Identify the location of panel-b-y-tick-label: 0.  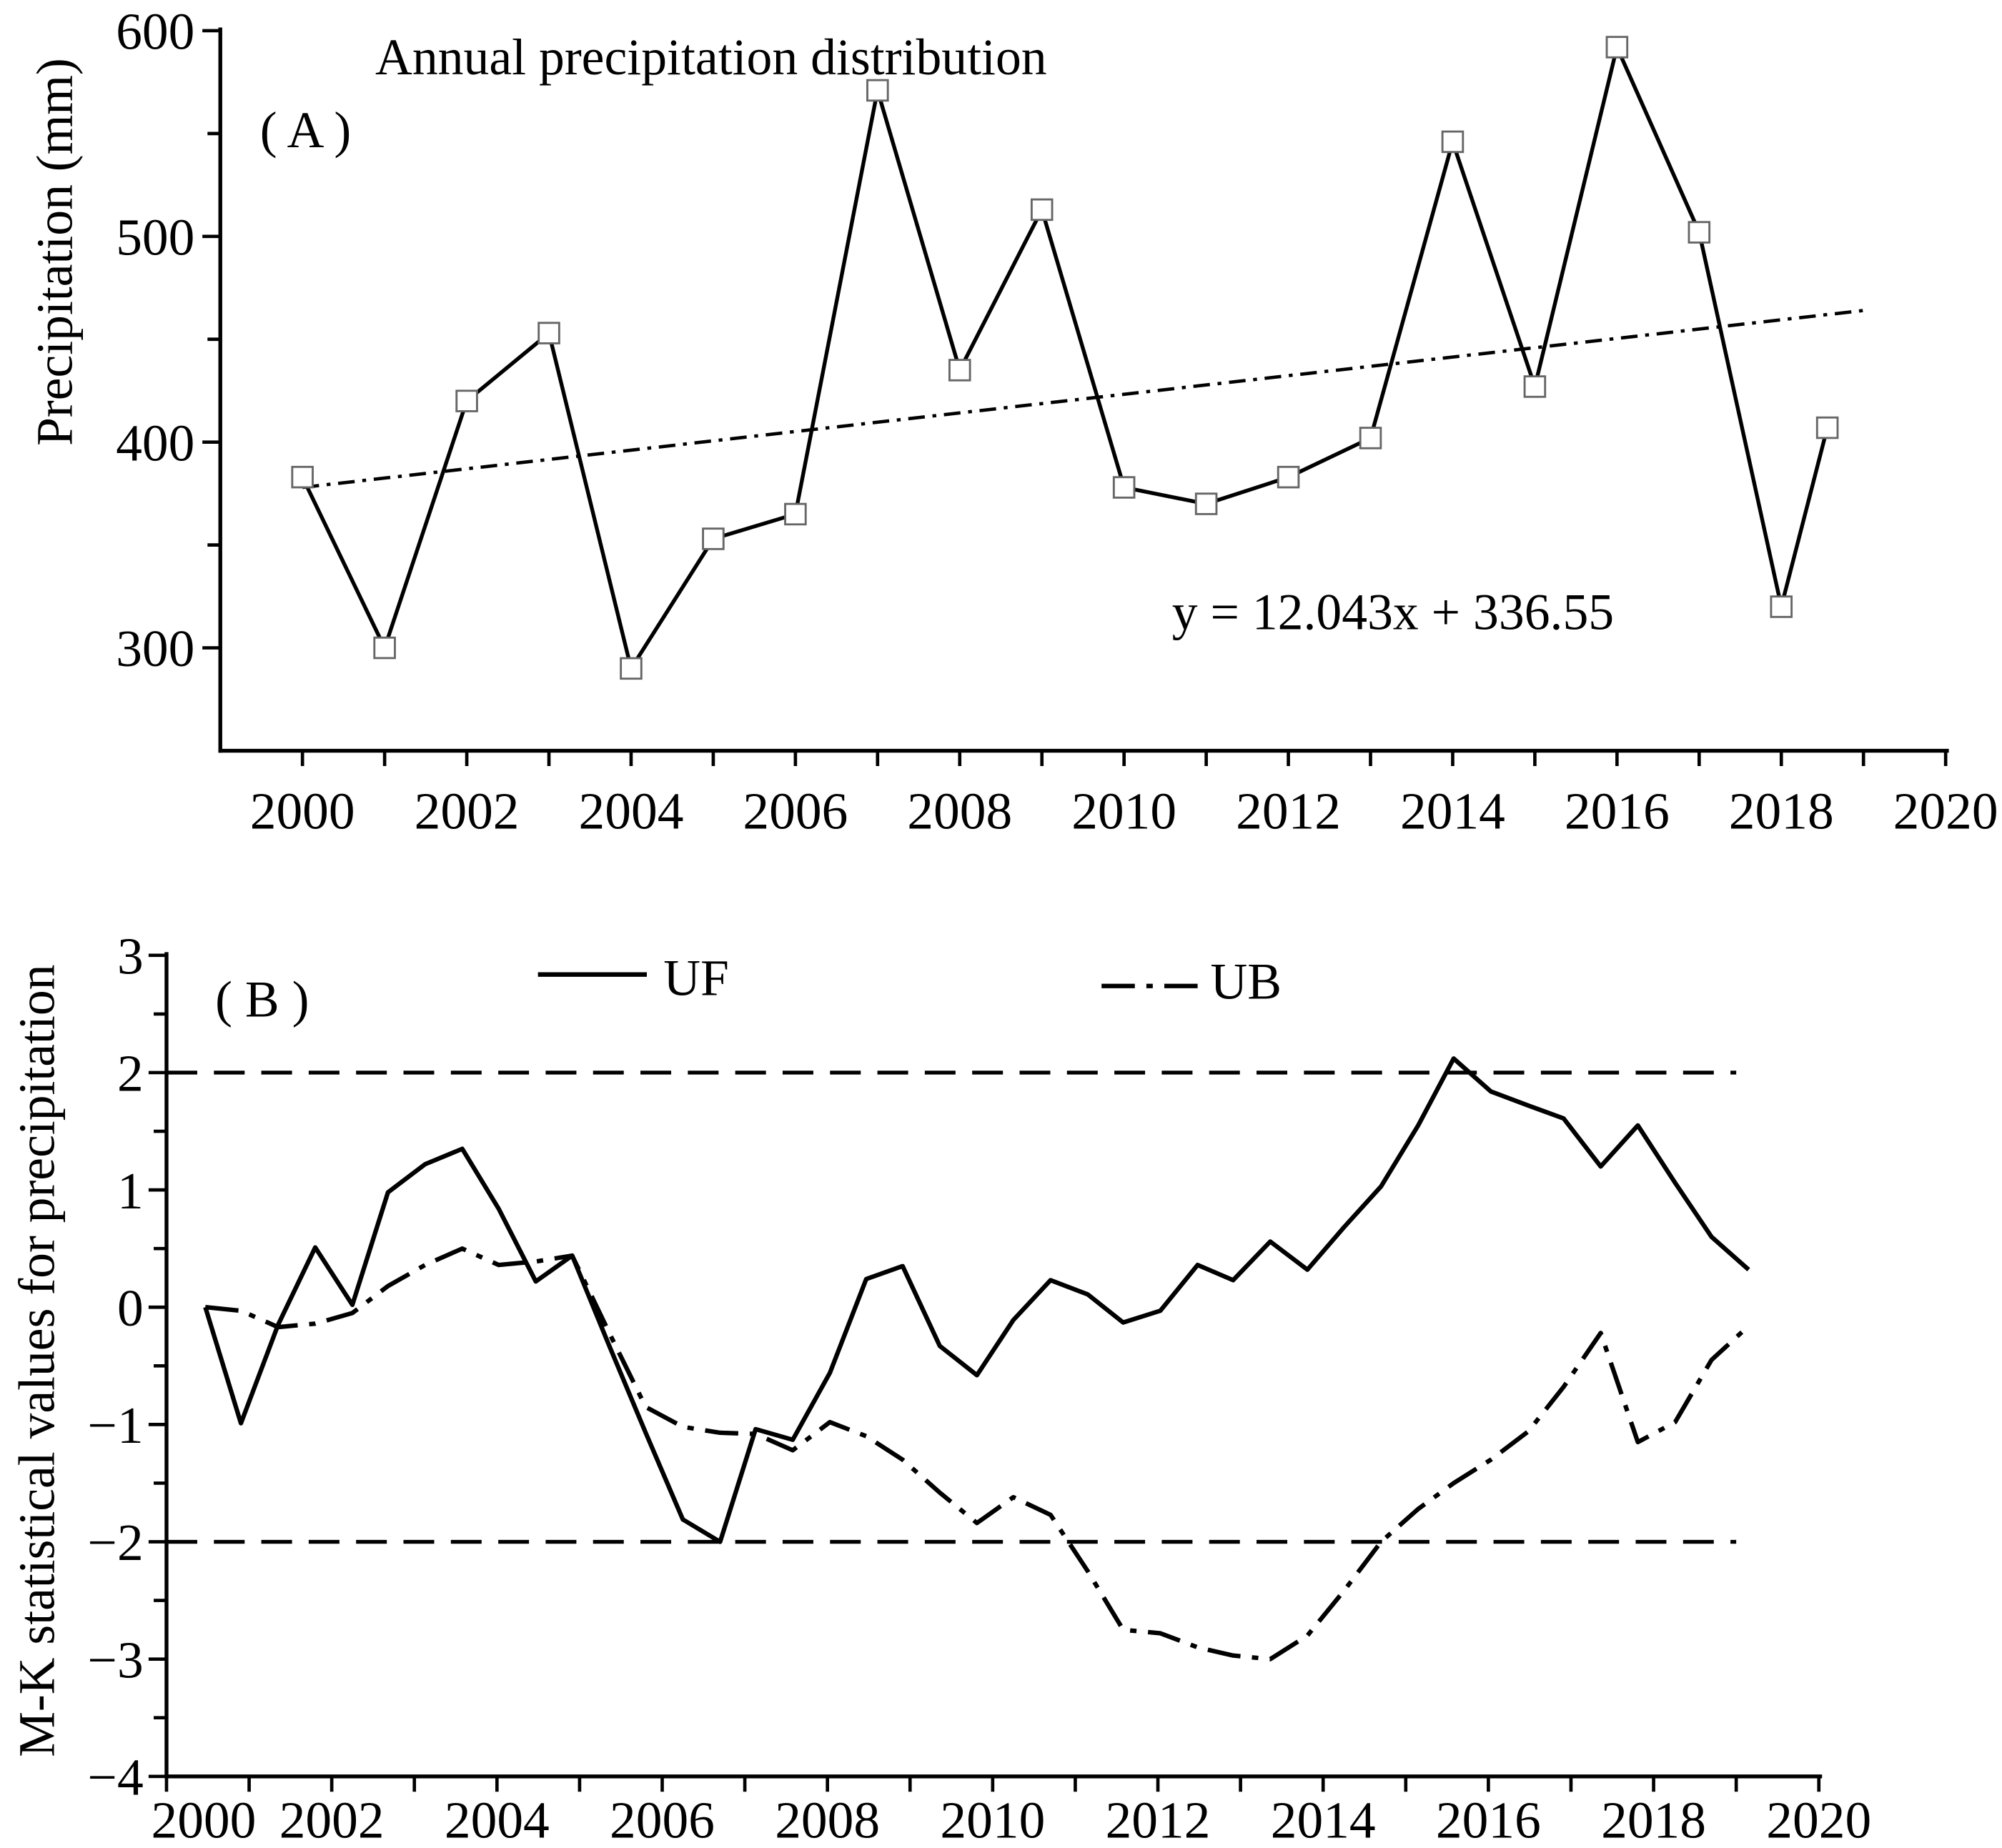
(130, 1308).